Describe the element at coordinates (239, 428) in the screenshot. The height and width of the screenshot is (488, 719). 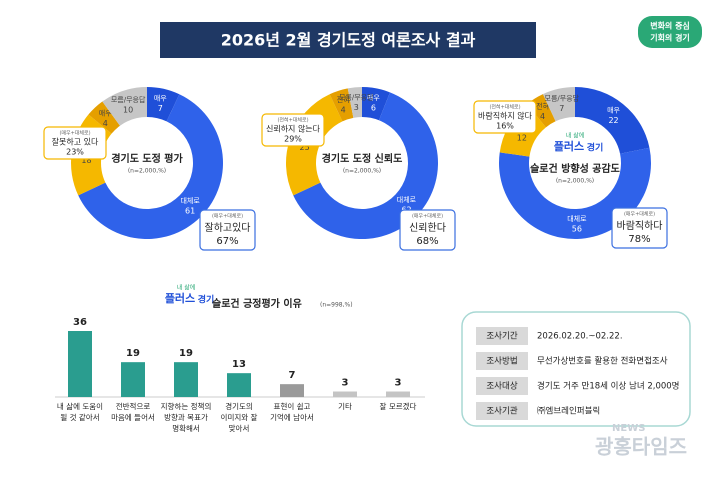
I see `x-tick-label: 맞아서` at that location.